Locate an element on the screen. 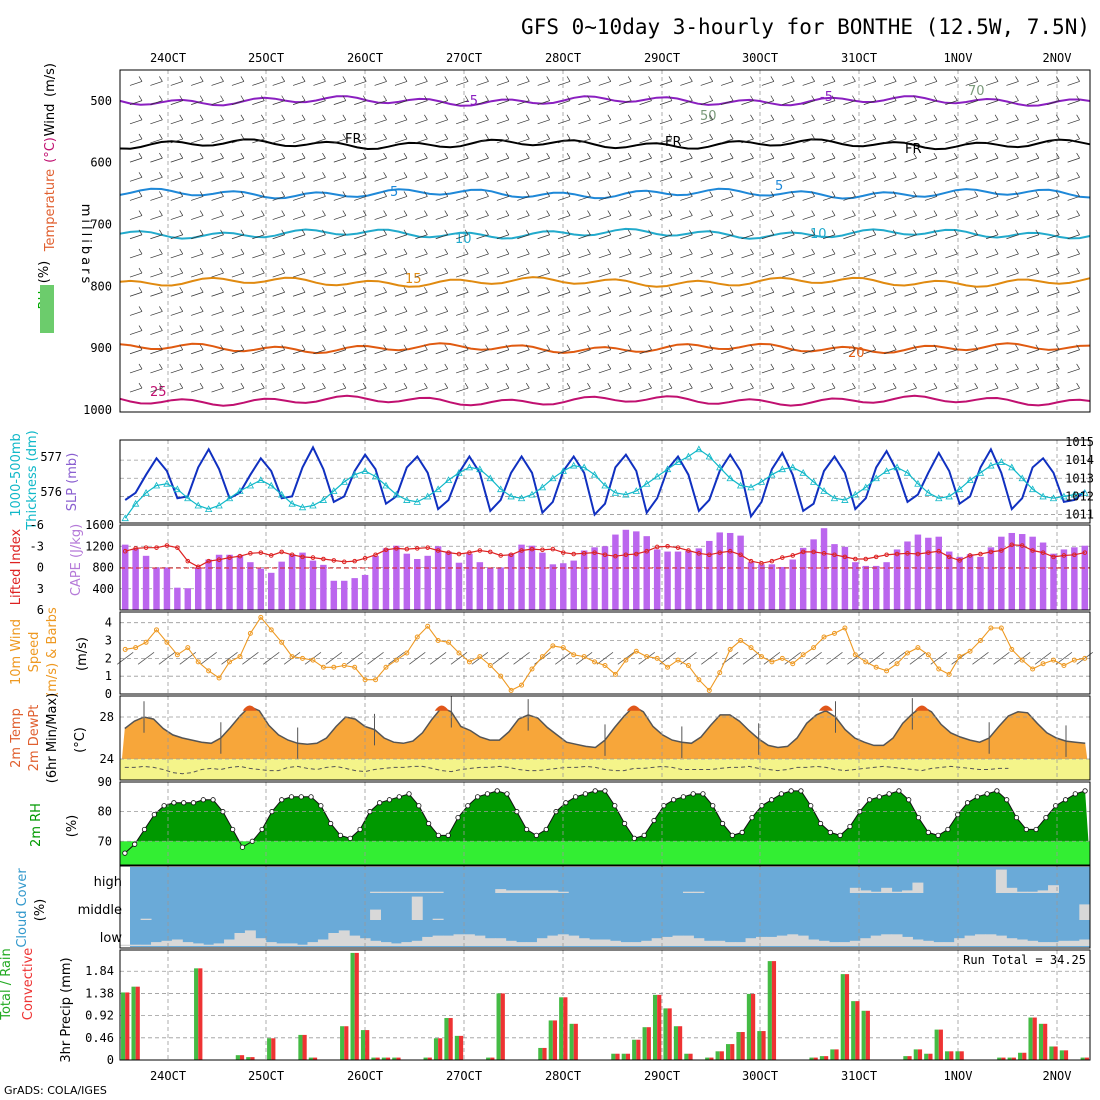 Image resolution: width=1100 pixels, height=1100 pixels. temp-unit-label: (°C) is located at coordinates (80, 740).